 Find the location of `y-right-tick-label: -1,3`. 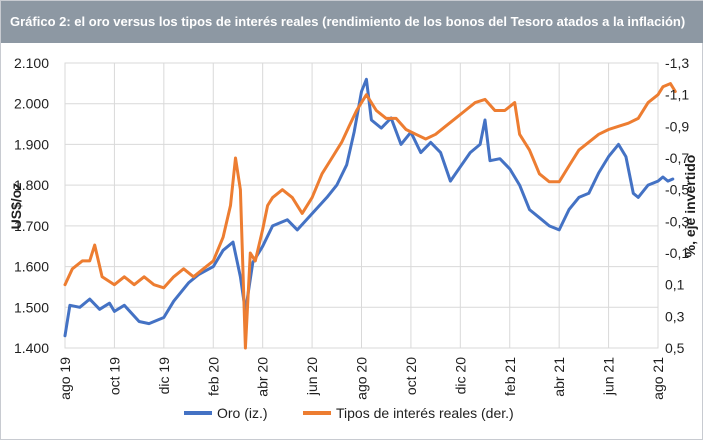

y-right-tick-label: -1,3 is located at coordinates (677, 63).